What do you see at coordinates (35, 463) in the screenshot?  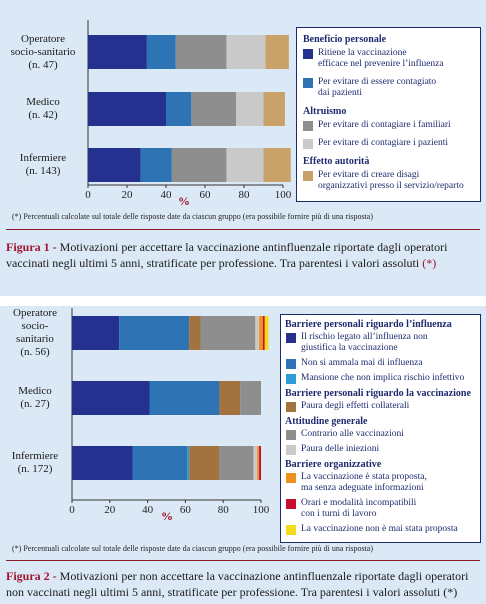 I see `fig2-row-label-3: Infermiere (n. 172)` at bounding box center [35, 463].